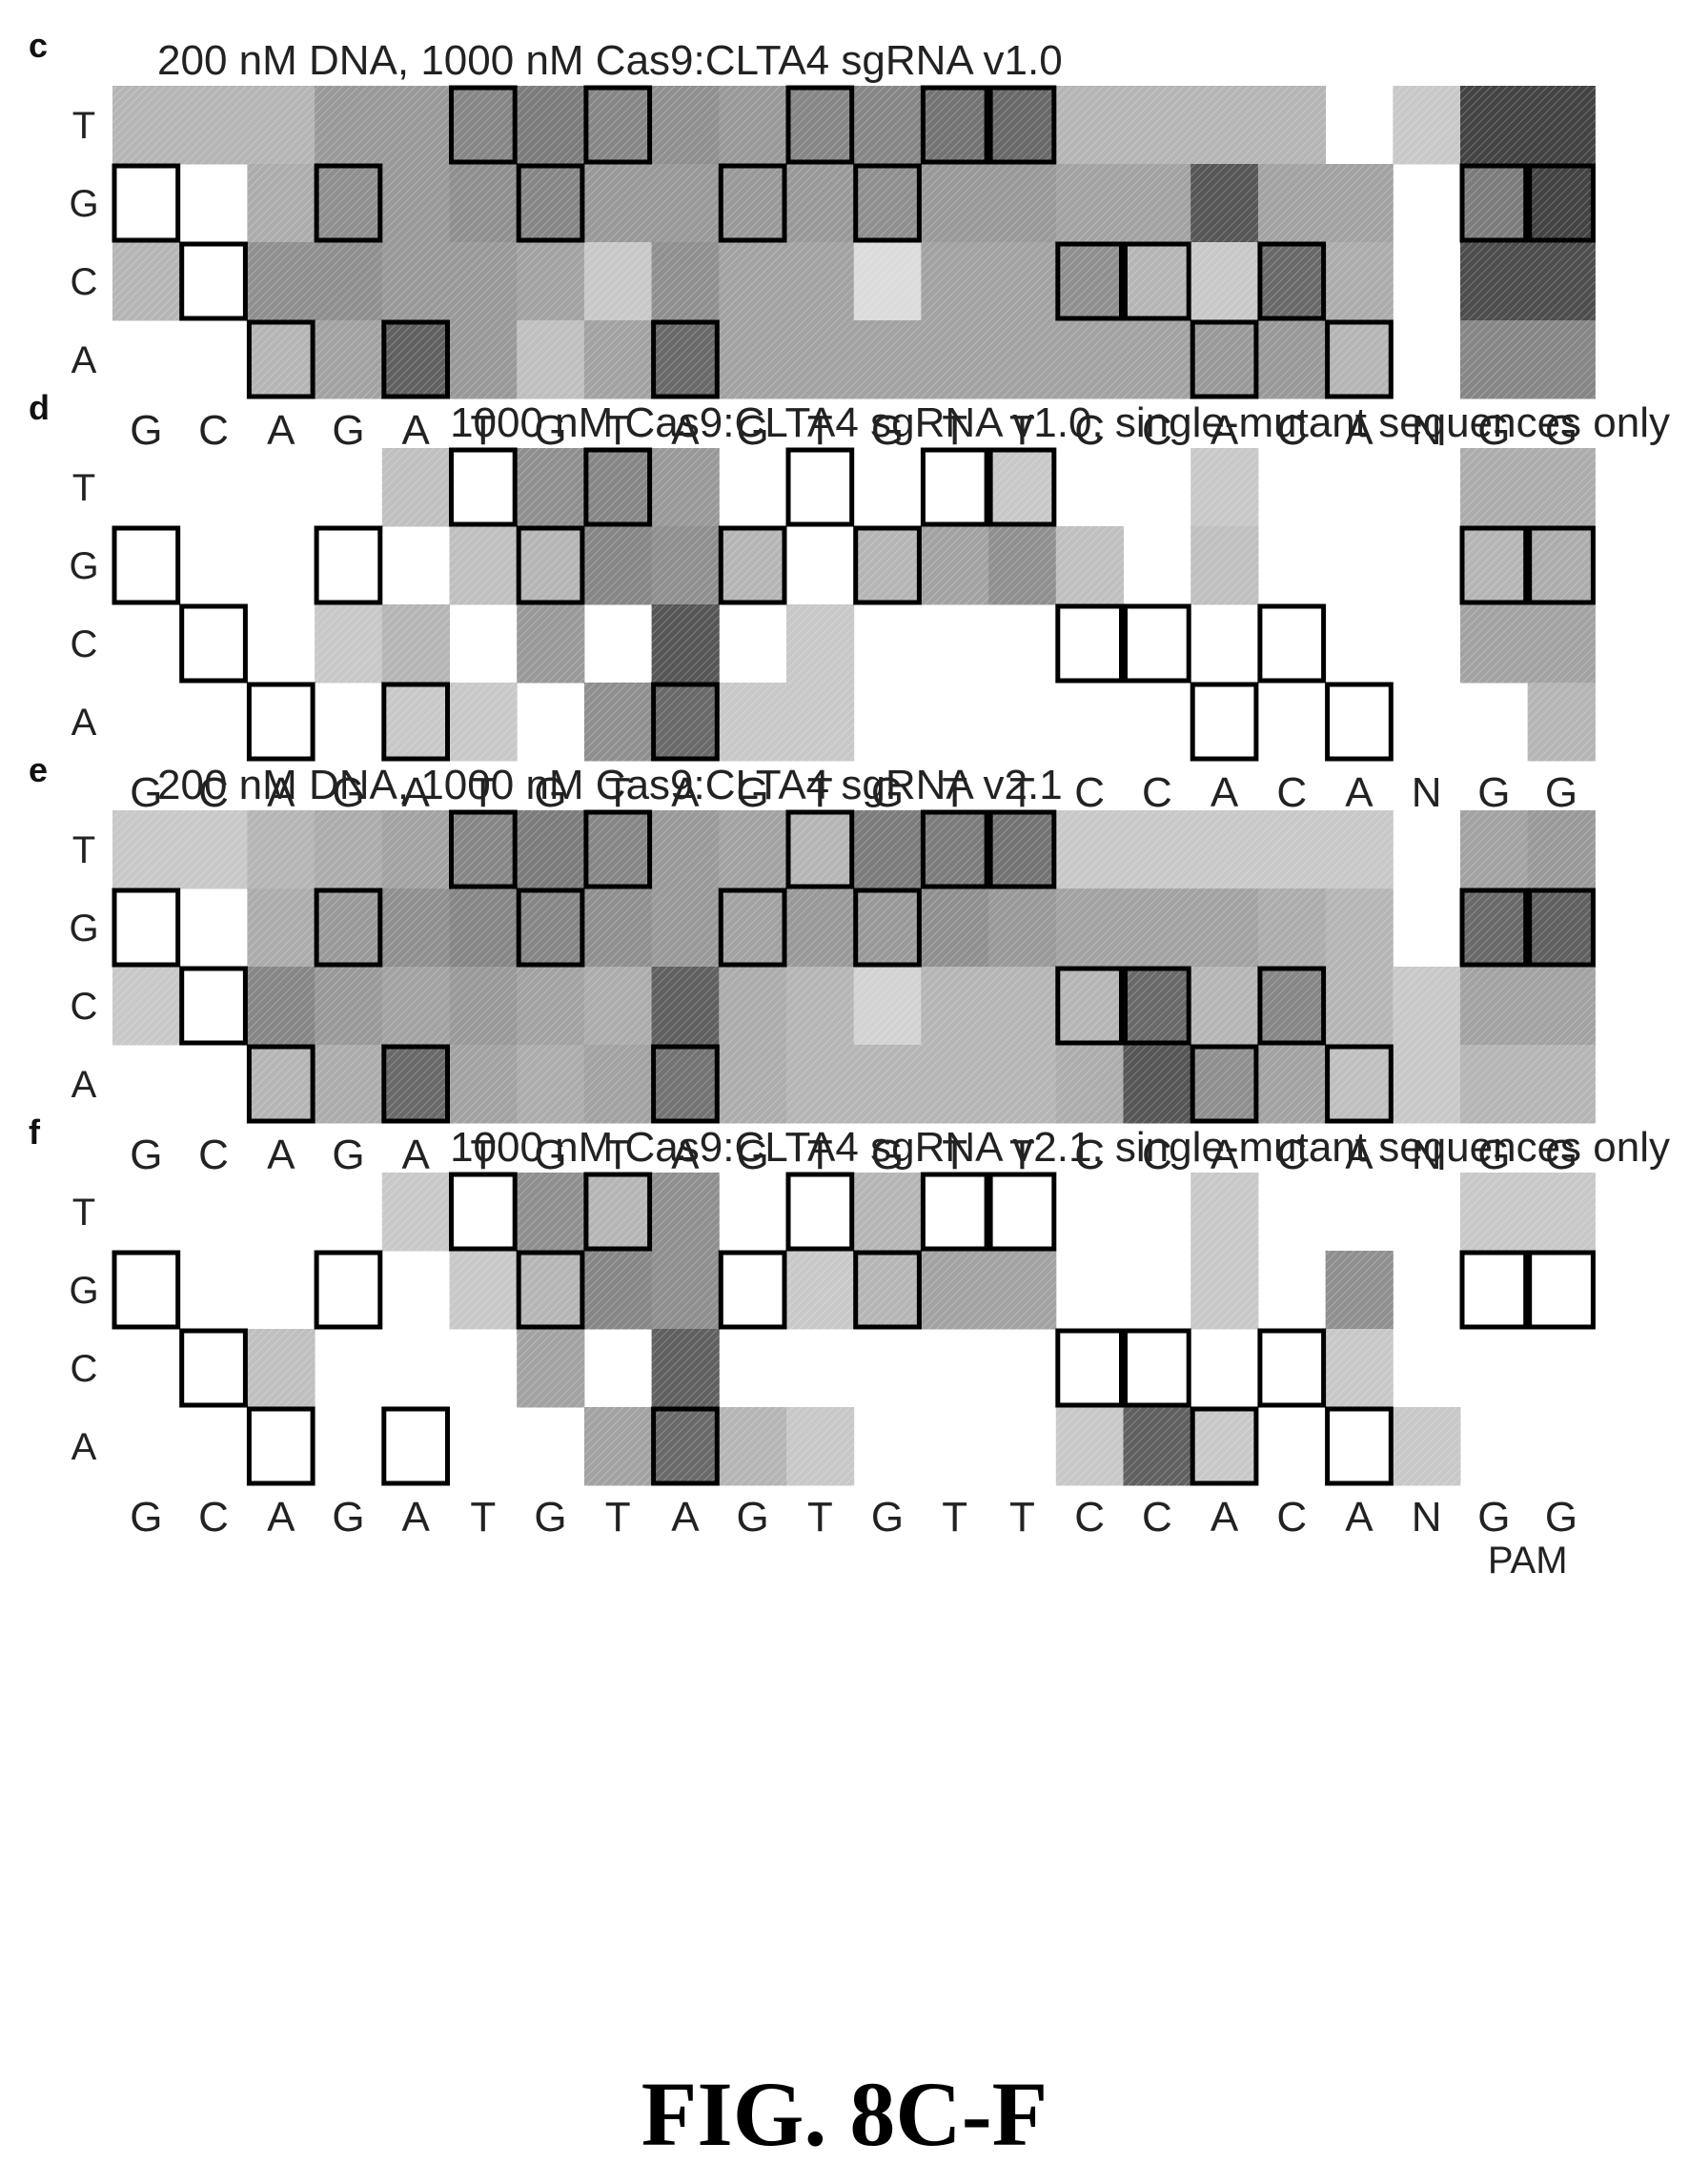 This screenshot has height=2184, width=1689. What do you see at coordinates (618, 1517) in the screenshot?
I see `column-label: T` at bounding box center [618, 1517].